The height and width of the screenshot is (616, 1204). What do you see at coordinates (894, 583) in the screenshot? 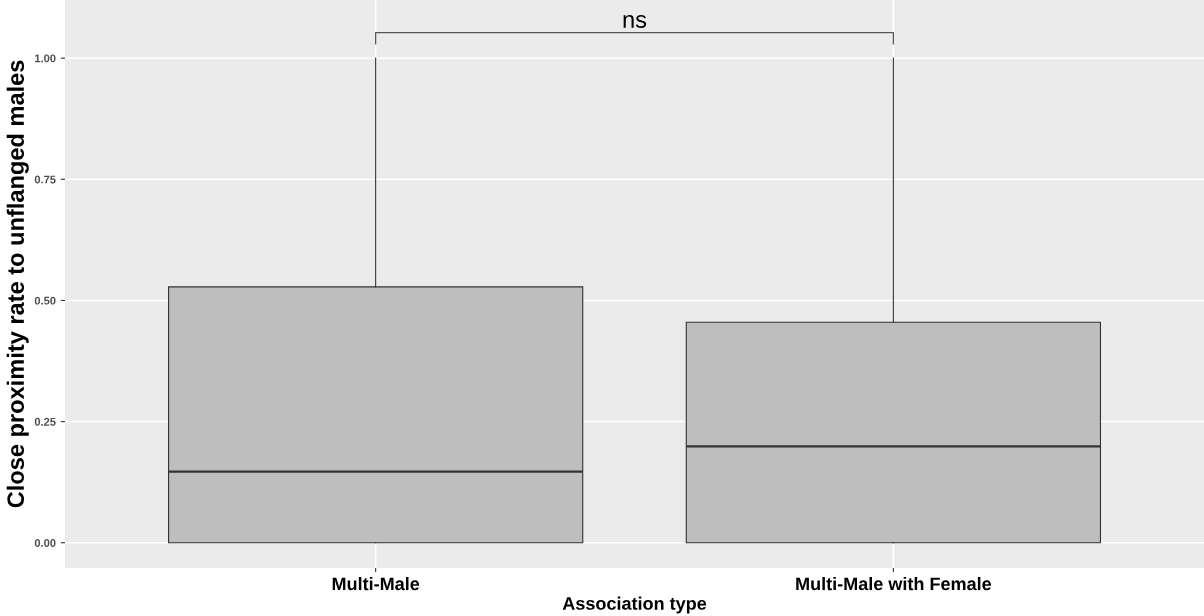
I see `x-tick-label: Multi-Male with Female` at bounding box center [894, 583].